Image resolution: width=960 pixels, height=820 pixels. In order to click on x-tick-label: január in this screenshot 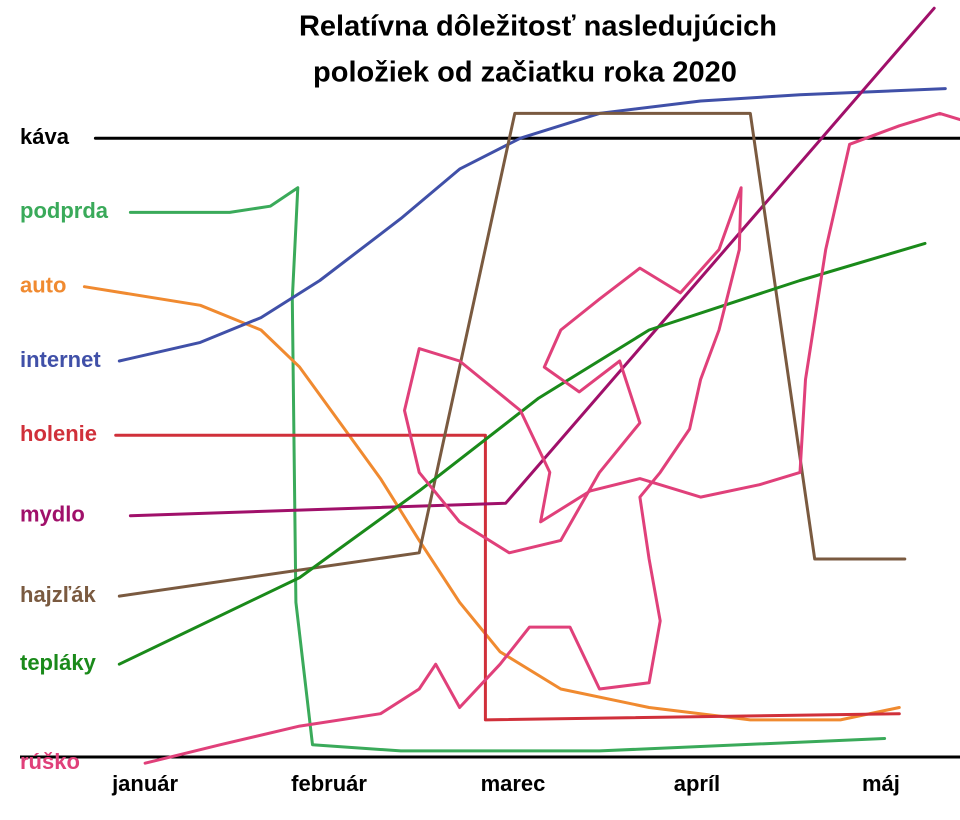, I will do `click(144, 783)`.